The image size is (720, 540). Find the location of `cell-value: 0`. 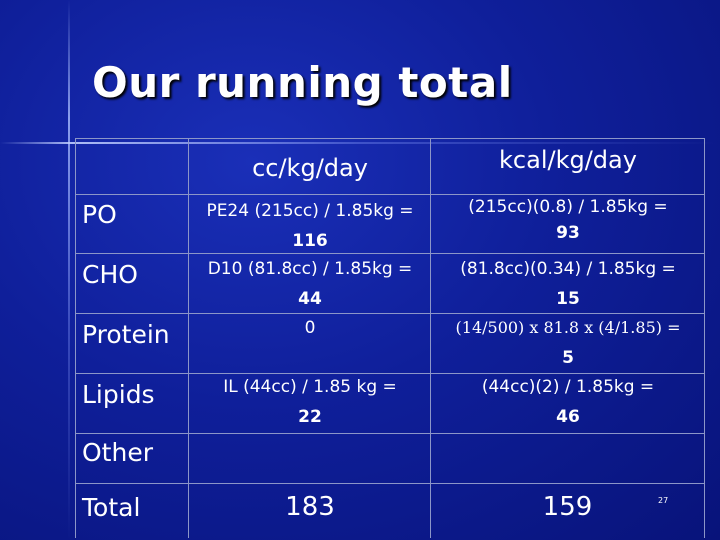

cell-value: 0 is located at coordinates (310, 328).